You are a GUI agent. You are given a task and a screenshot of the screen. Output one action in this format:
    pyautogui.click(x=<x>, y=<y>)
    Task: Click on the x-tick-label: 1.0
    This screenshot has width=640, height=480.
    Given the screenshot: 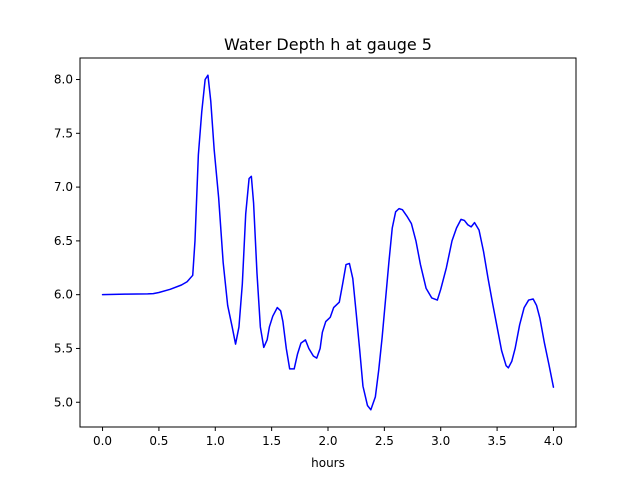 What is the action you would take?
    pyautogui.click(x=215, y=441)
    